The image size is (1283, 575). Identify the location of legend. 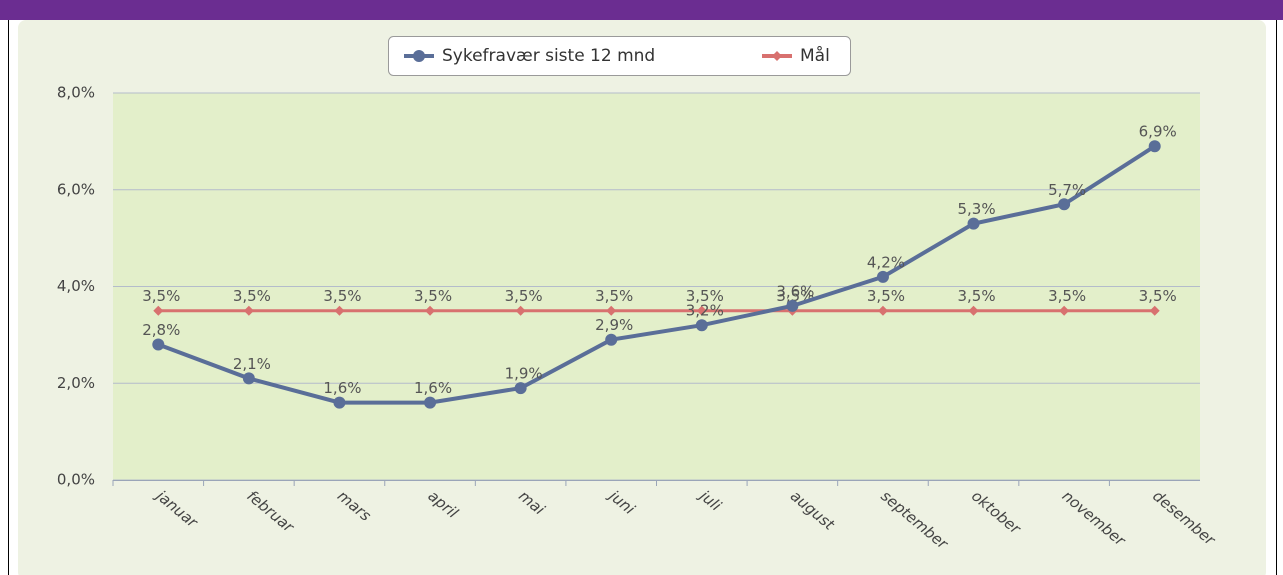
(619, 56).